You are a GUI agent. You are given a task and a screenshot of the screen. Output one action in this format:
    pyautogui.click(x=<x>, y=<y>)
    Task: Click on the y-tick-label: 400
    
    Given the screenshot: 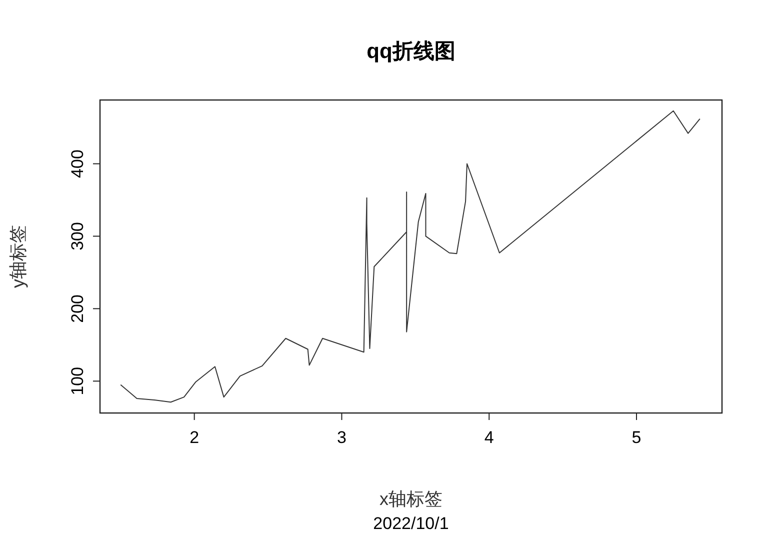 What is the action you would take?
    pyautogui.click(x=77, y=164)
    